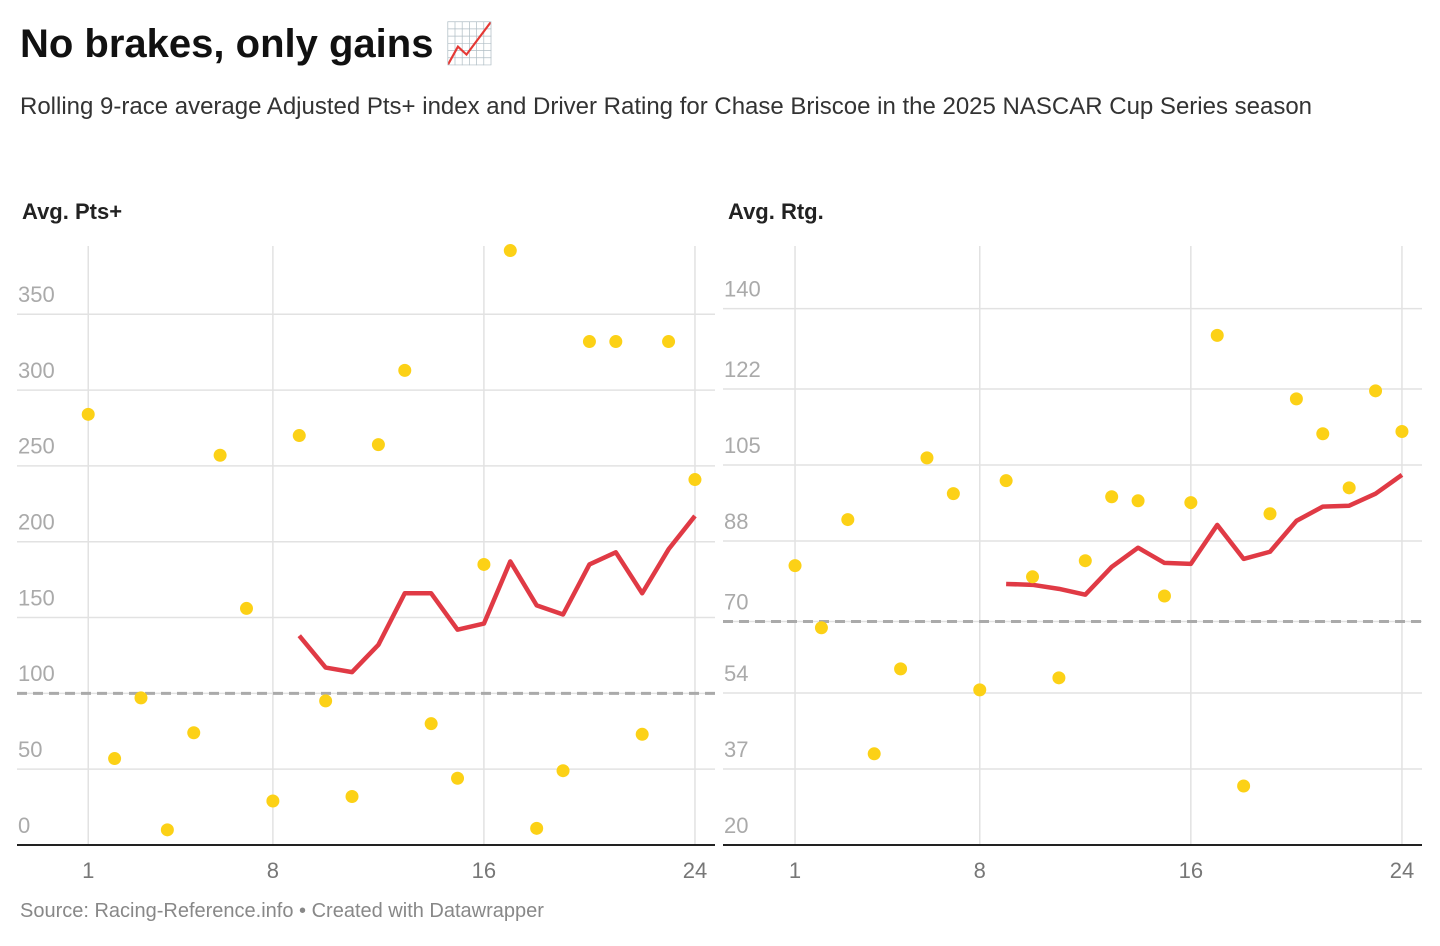 Image resolution: width=1440 pixels, height=946 pixels. I want to click on y-tick-label: 54, so click(736, 673).